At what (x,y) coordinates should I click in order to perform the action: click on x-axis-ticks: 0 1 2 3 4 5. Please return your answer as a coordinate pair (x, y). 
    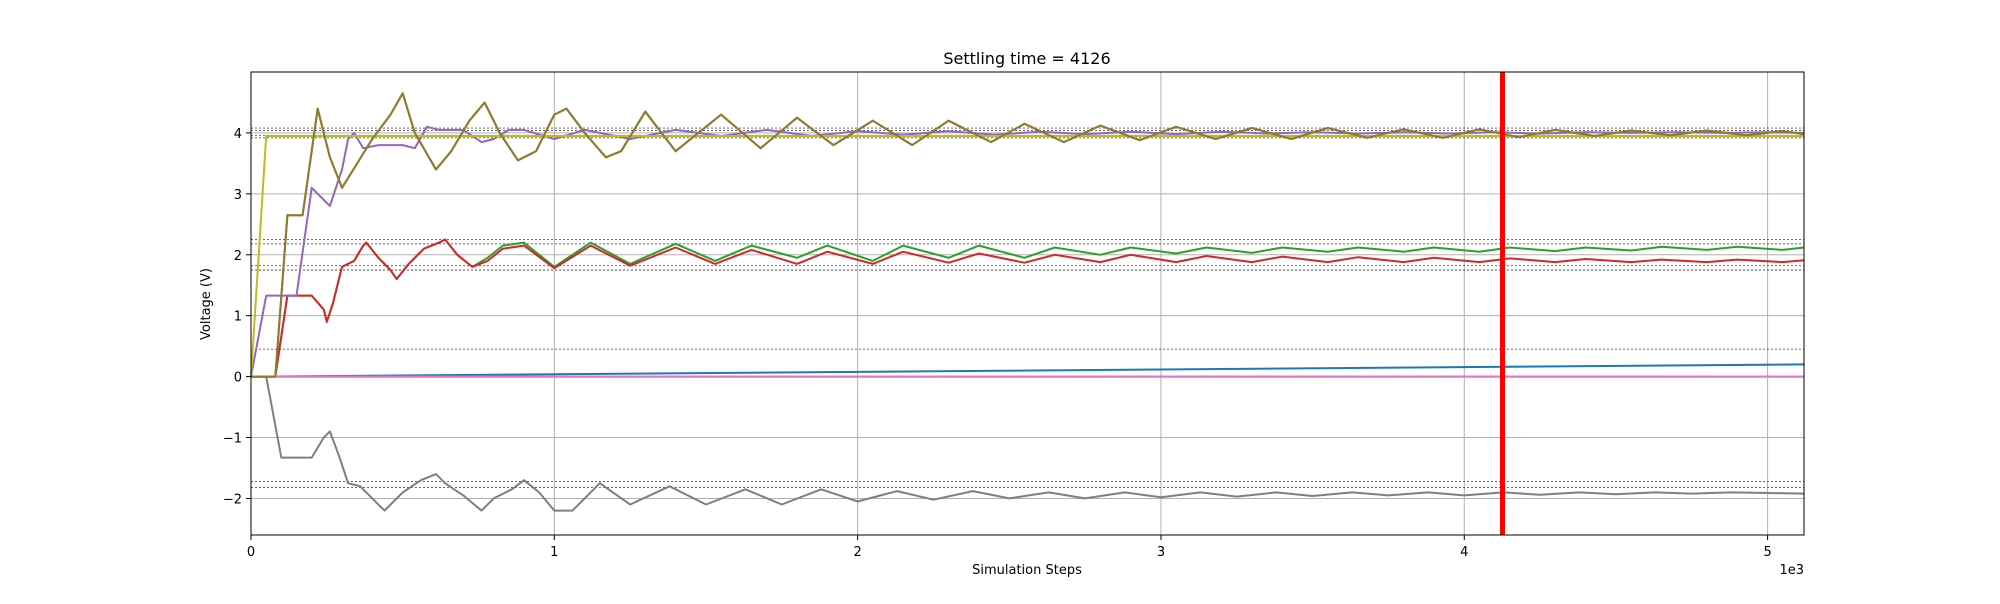
    Looking at the image, I should click on (1009, 547).